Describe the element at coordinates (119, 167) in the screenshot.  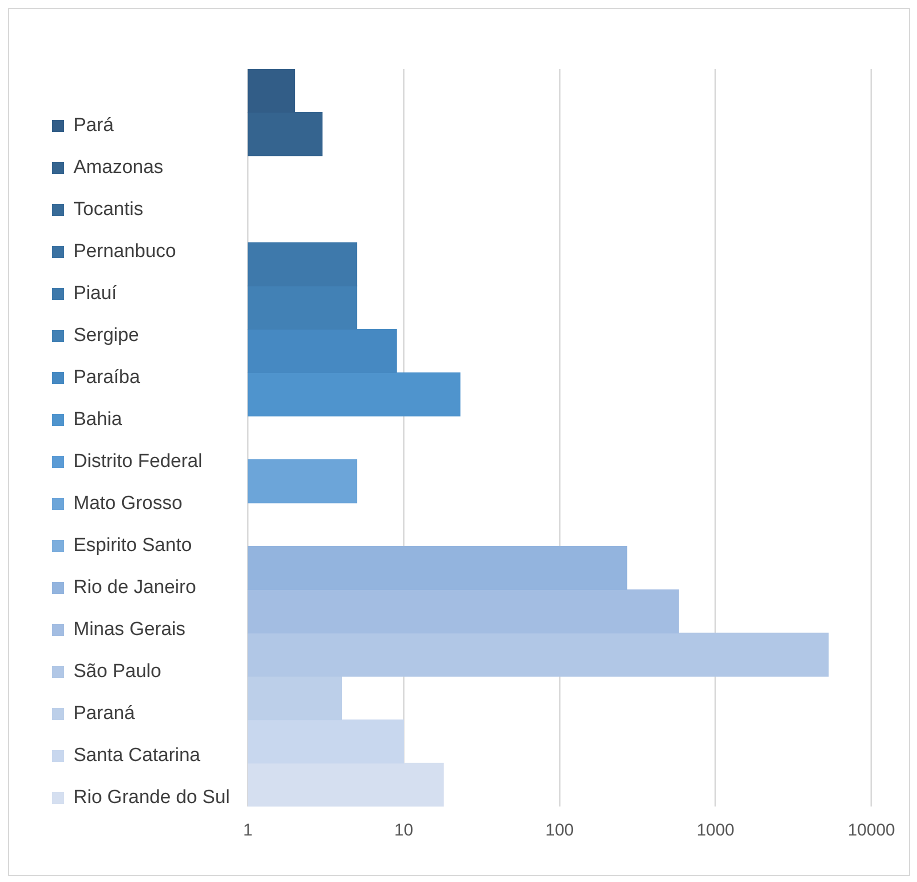
I see `legend-label: Amazonas` at that location.